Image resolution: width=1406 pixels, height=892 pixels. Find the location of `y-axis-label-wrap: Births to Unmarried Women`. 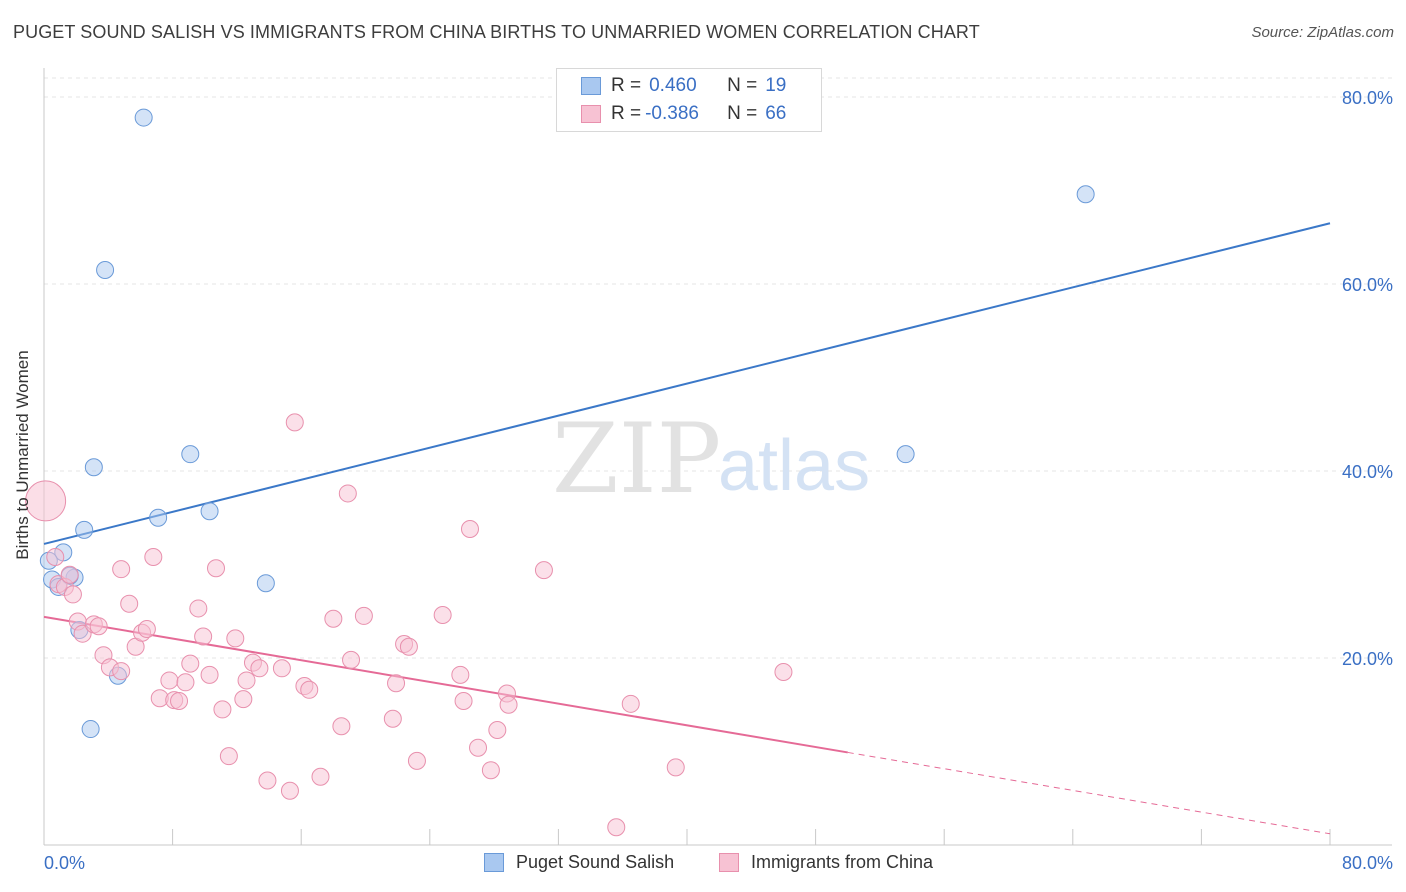

y-axis-label-wrap: Births to Unmarried Women is located at coordinates (23, 455).